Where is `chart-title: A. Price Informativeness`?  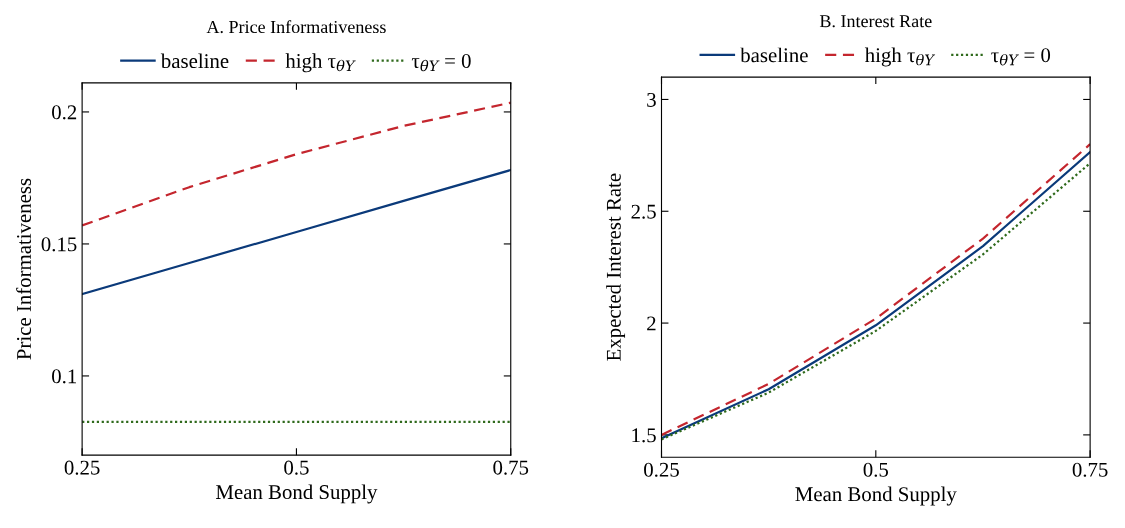
chart-title: A. Price Informativeness is located at coordinates (296, 27).